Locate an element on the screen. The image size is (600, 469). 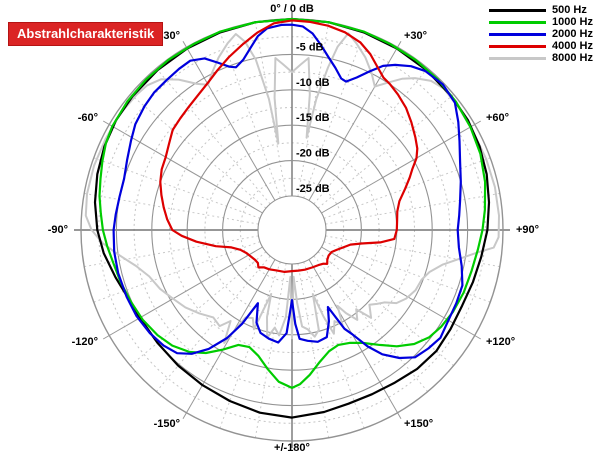
legend: 500 Hz 1000 Hz 2000 Hz 4000 Hz 8000 Hz is located at coordinates (541, 34).